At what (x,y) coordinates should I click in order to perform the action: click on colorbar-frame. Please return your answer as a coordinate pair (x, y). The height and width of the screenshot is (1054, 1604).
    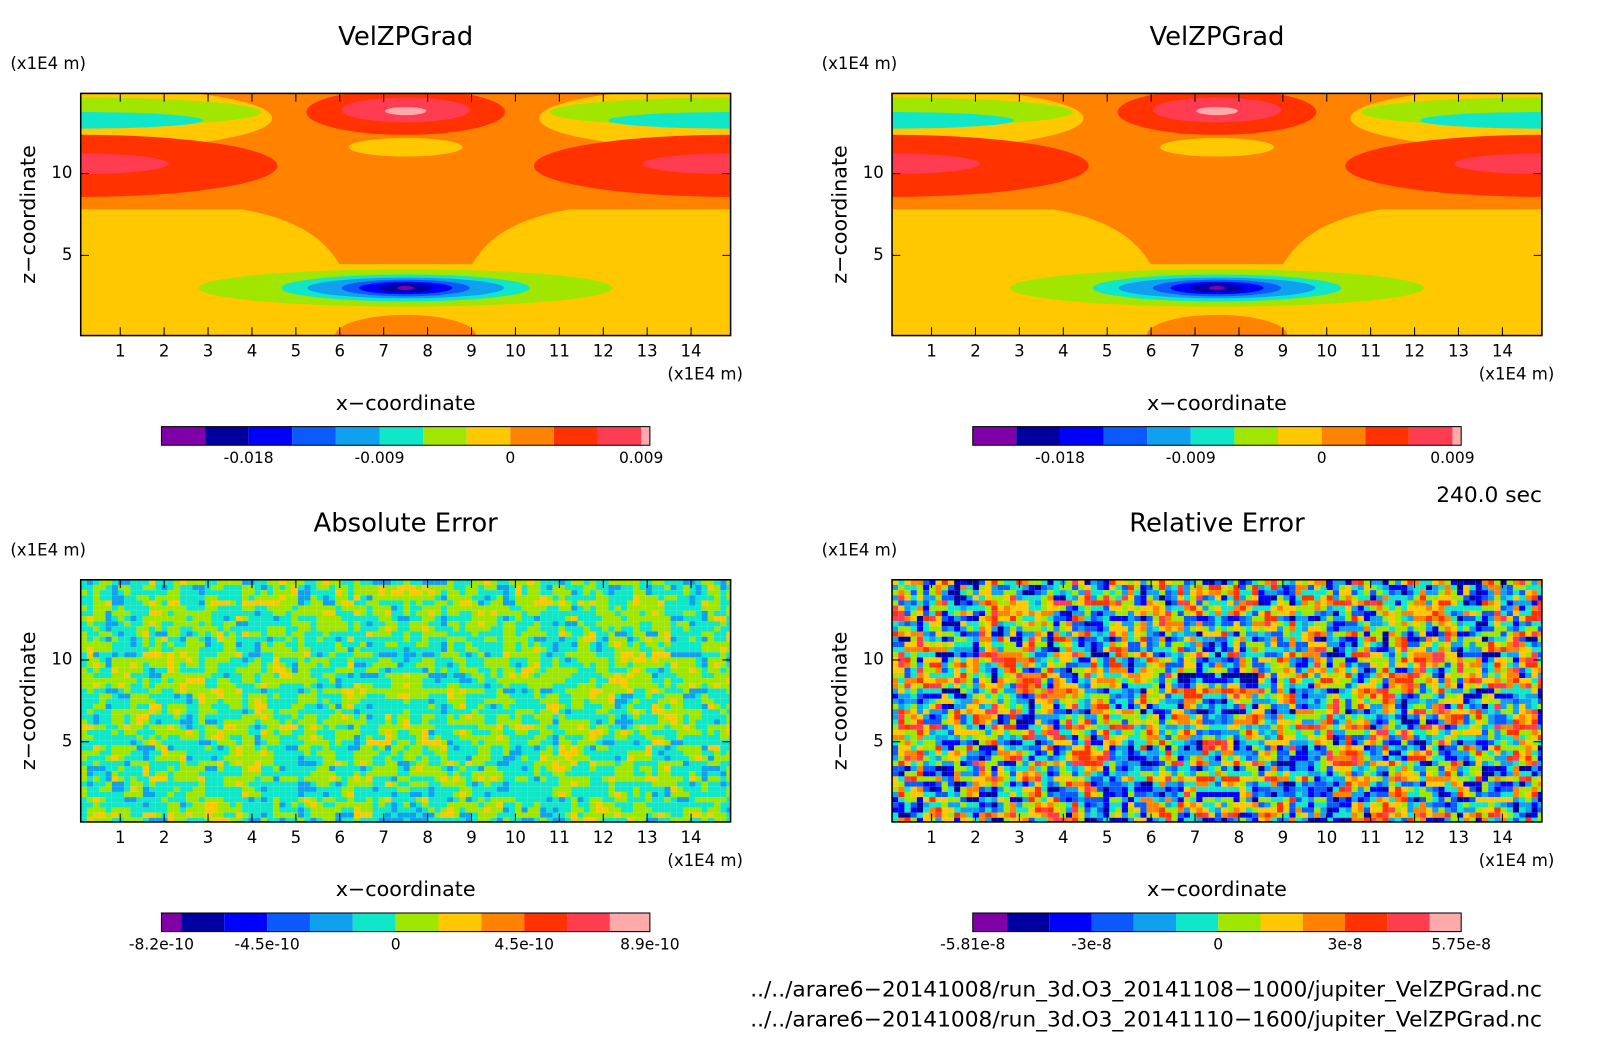
    Looking at the image, I should click on (405, 436).